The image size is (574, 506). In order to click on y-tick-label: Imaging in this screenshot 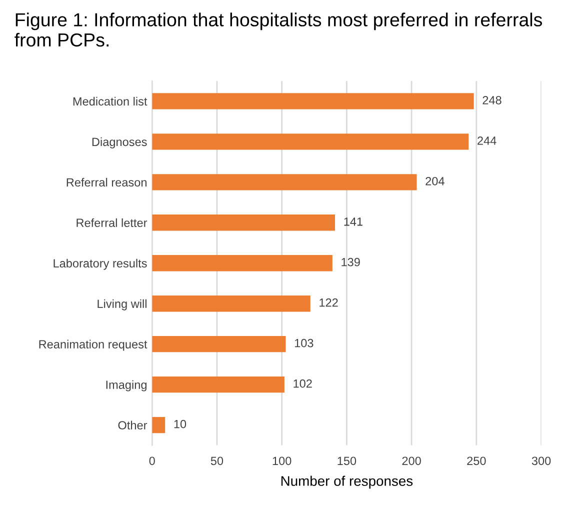, I will do `click(126, 386)`.